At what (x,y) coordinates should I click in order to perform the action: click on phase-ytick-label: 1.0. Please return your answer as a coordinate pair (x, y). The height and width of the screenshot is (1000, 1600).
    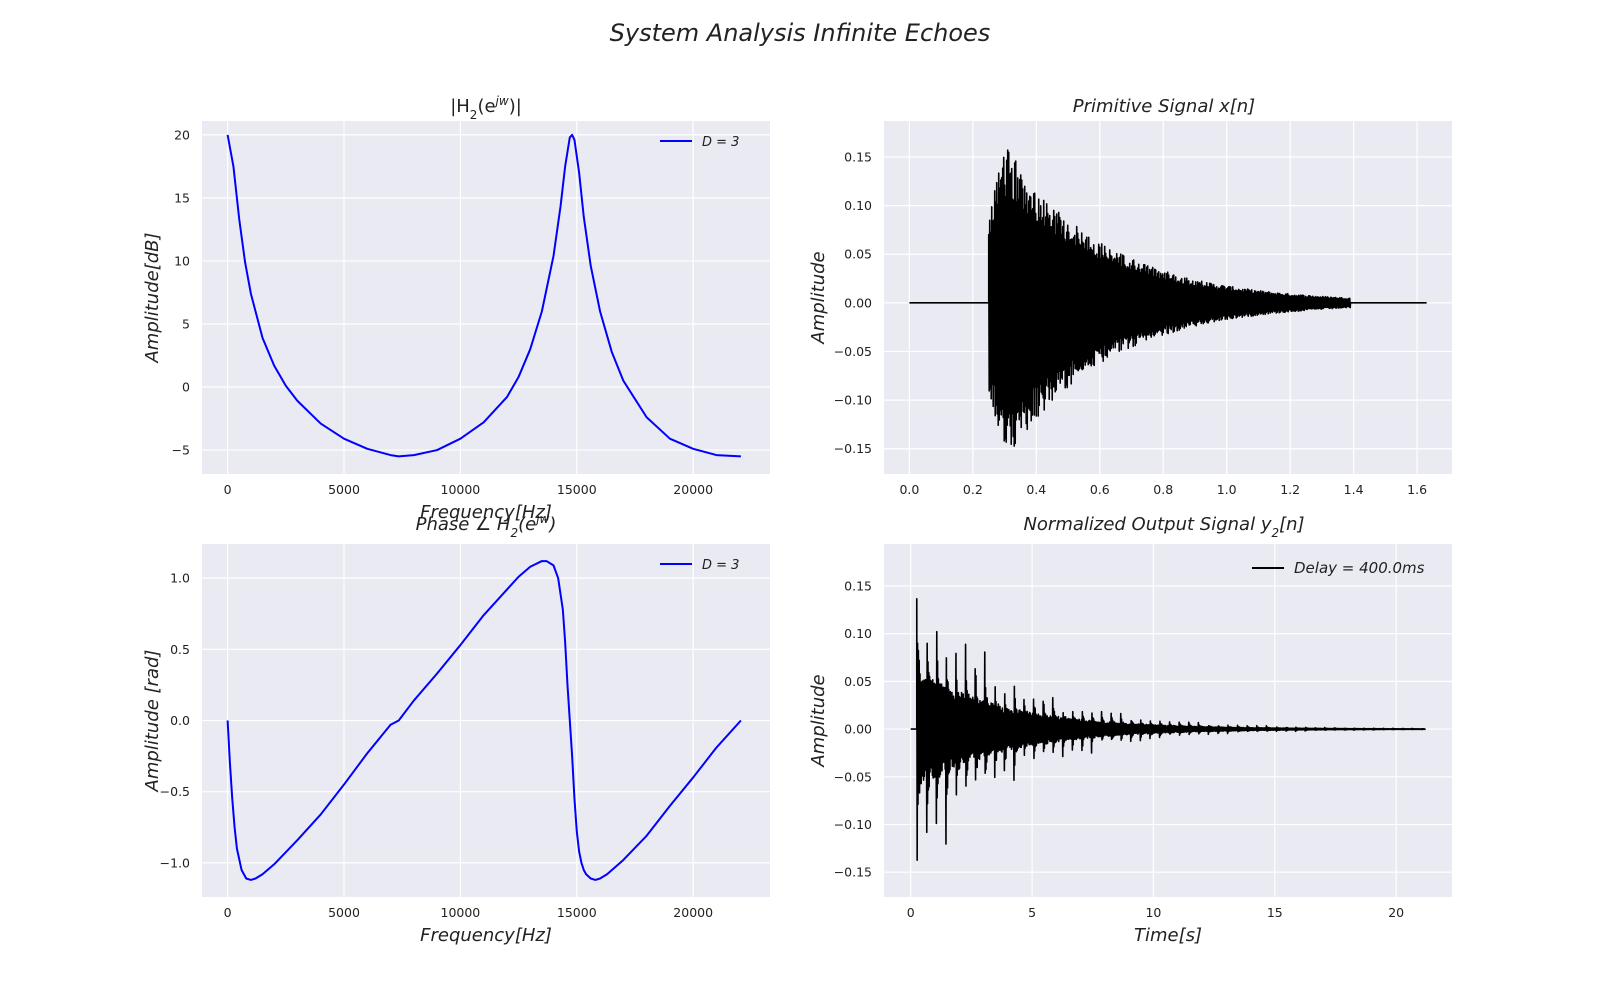
    Looking at the image, I should click on (180, 578).